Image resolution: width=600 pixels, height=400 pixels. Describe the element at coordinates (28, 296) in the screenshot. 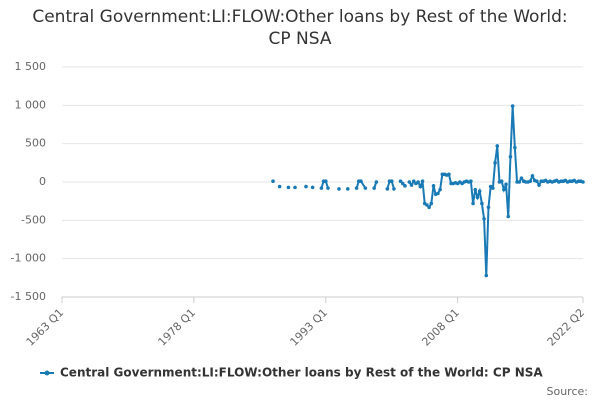

I see `y-tick-label: -1 500` at that location.